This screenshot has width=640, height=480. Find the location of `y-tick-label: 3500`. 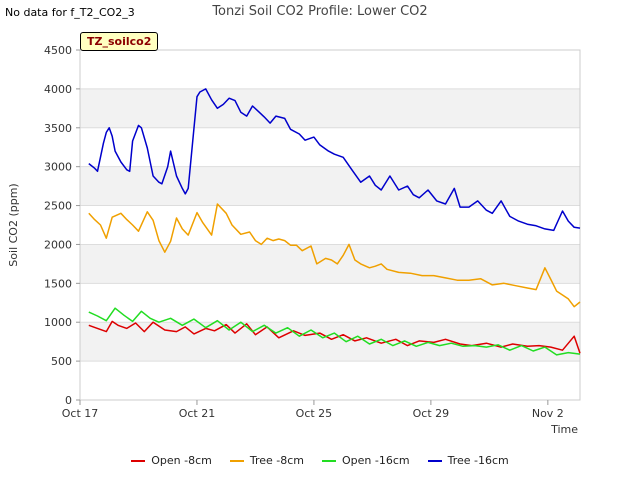

y-tick-label: 3500 is located at coordinates (58, 128).